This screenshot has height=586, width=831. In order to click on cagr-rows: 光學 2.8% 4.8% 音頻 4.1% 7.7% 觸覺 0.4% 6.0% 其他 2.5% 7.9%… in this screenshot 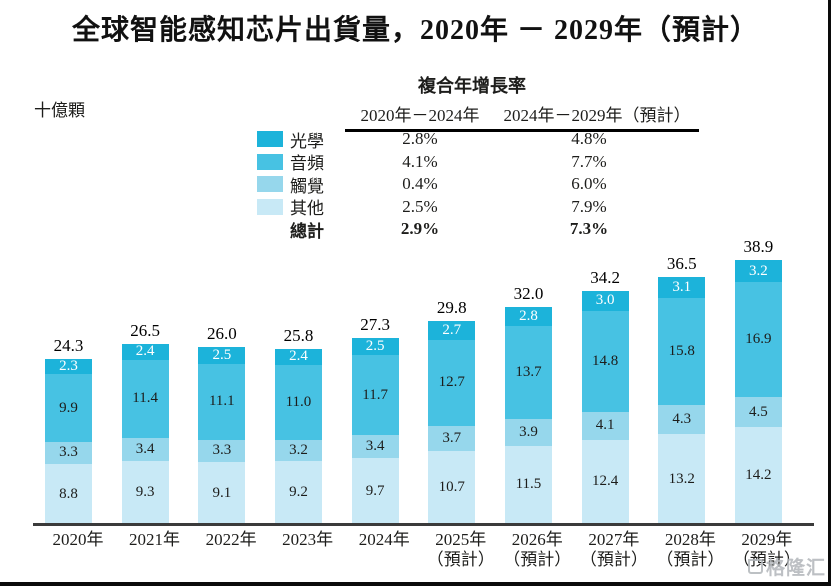, I will do `click(477, 184)`.